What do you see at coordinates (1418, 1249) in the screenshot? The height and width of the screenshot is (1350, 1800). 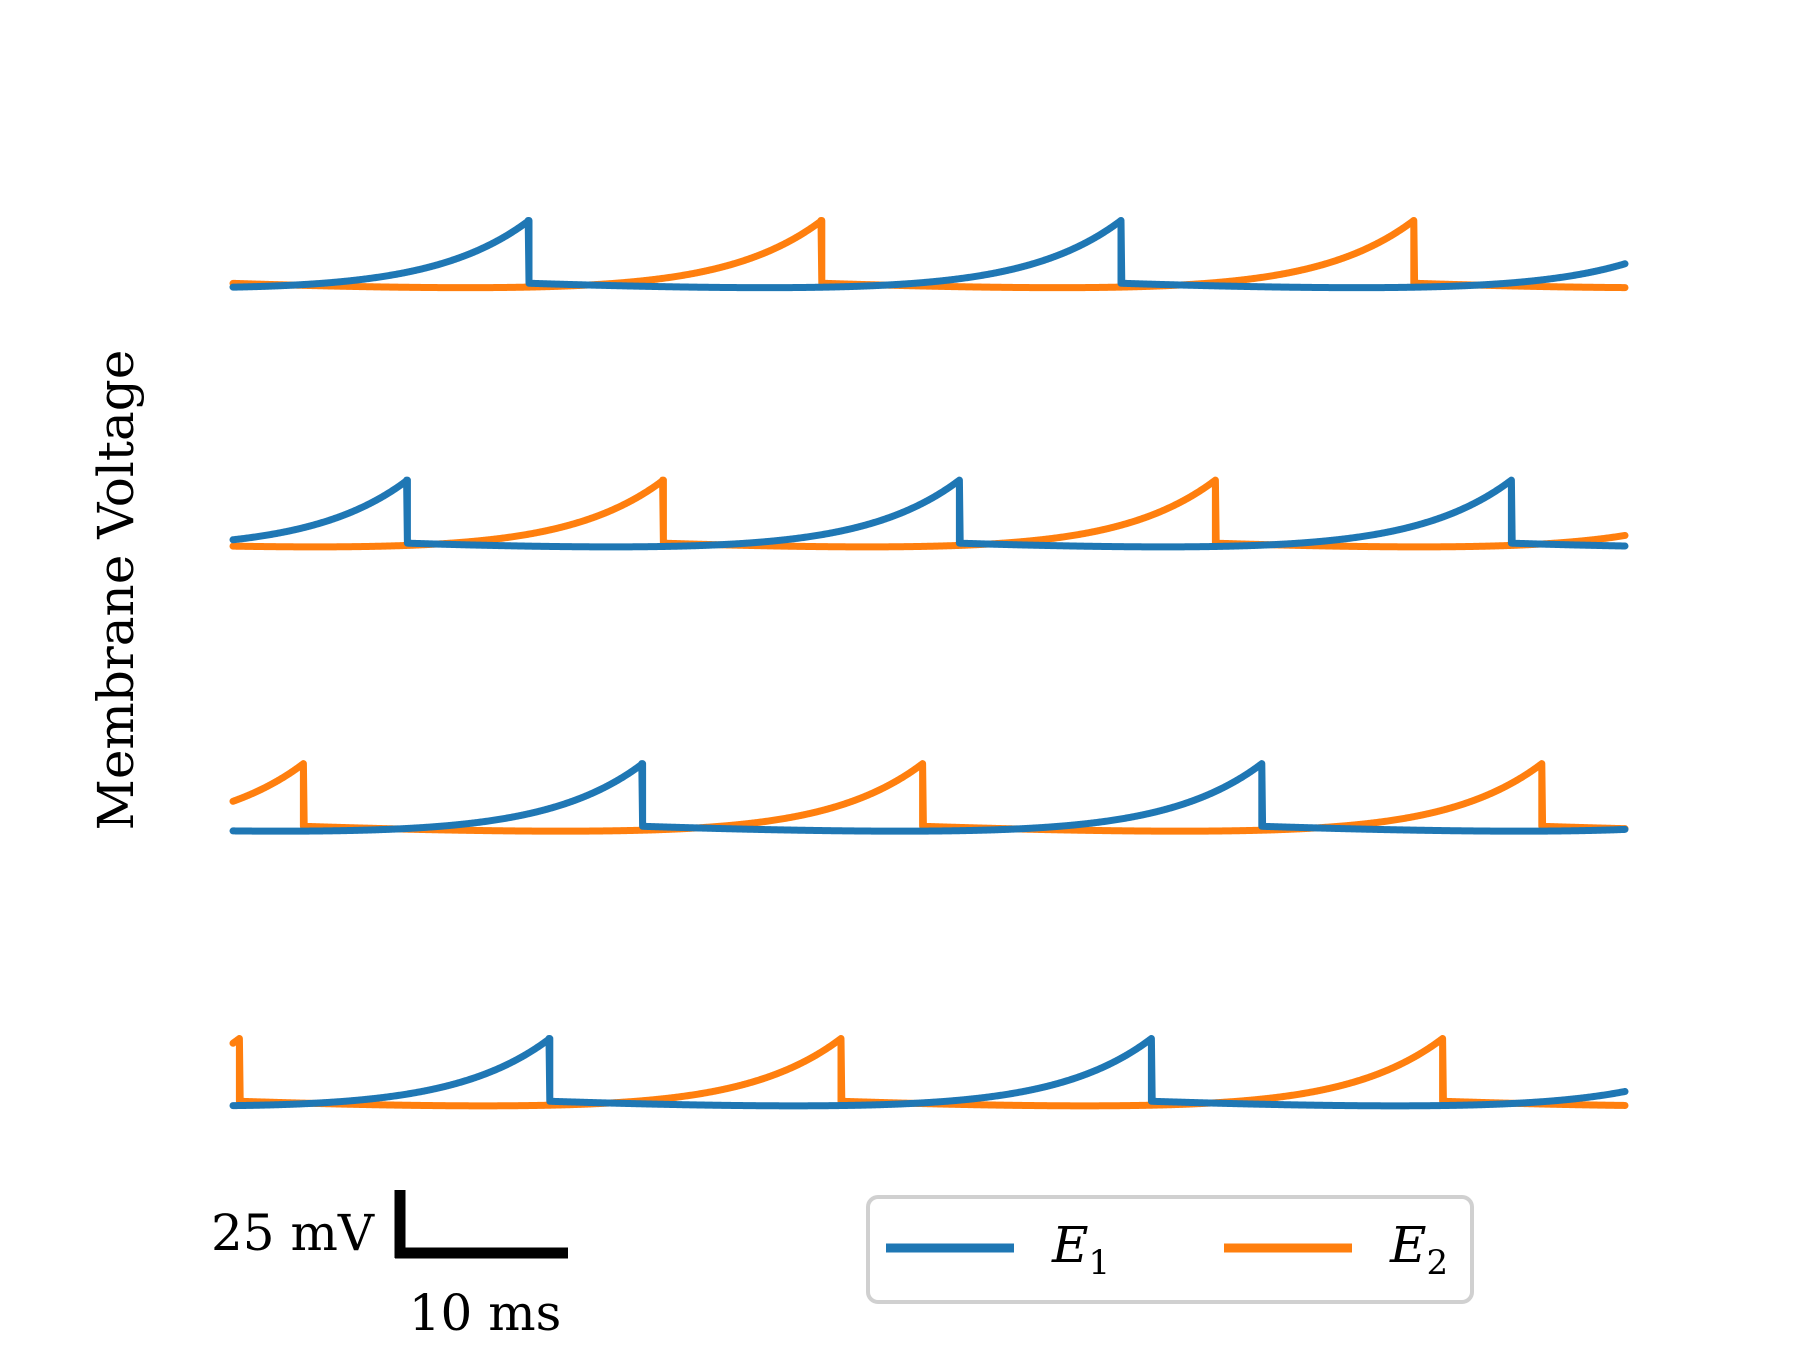 I see `legend-label-e2: E2` at bounding box center [1418, 1249].